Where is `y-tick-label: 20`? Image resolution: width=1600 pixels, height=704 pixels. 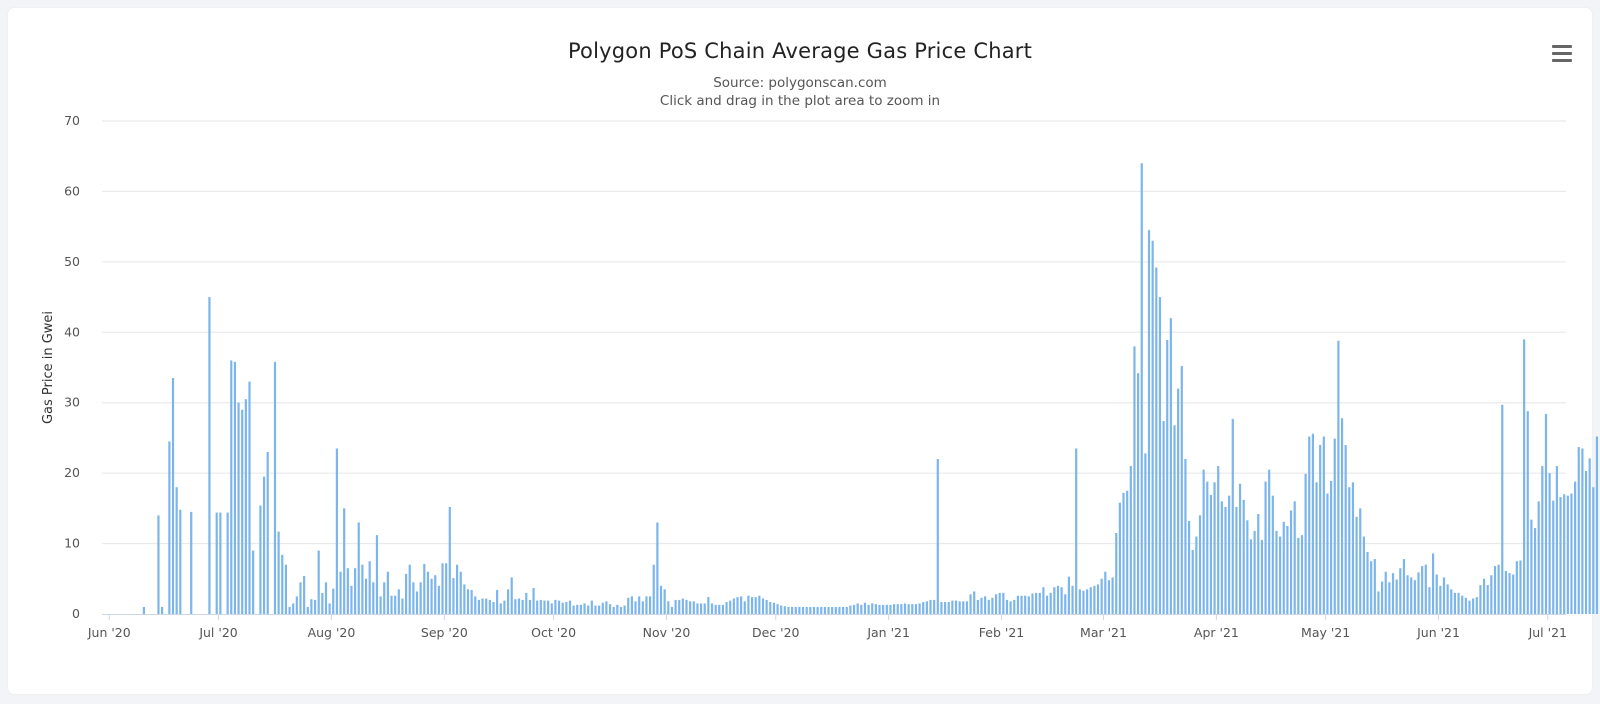
y-tick-label: 20 is located at coordinates (72, 472).